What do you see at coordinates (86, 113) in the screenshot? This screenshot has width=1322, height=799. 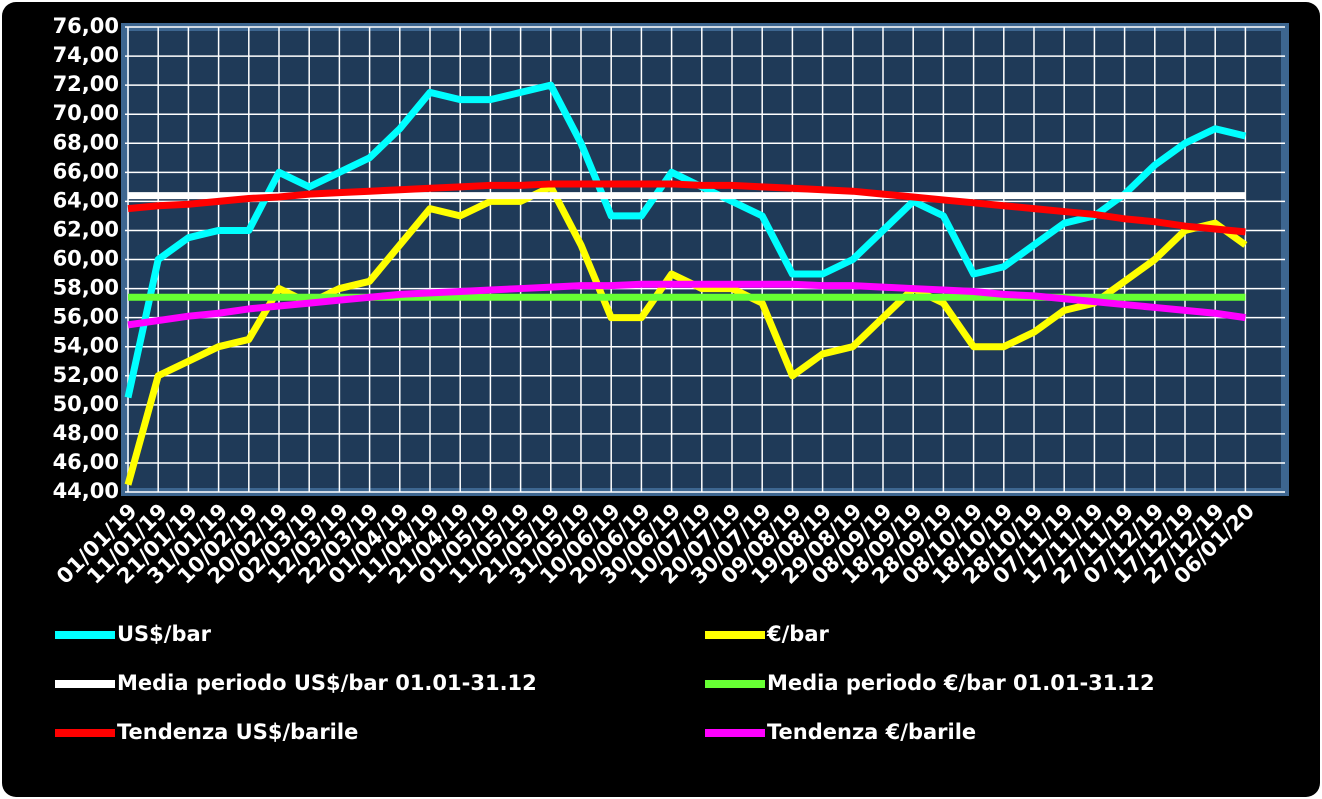 I see `y-tick-label: 70,00` at bounding box center [86, 113].